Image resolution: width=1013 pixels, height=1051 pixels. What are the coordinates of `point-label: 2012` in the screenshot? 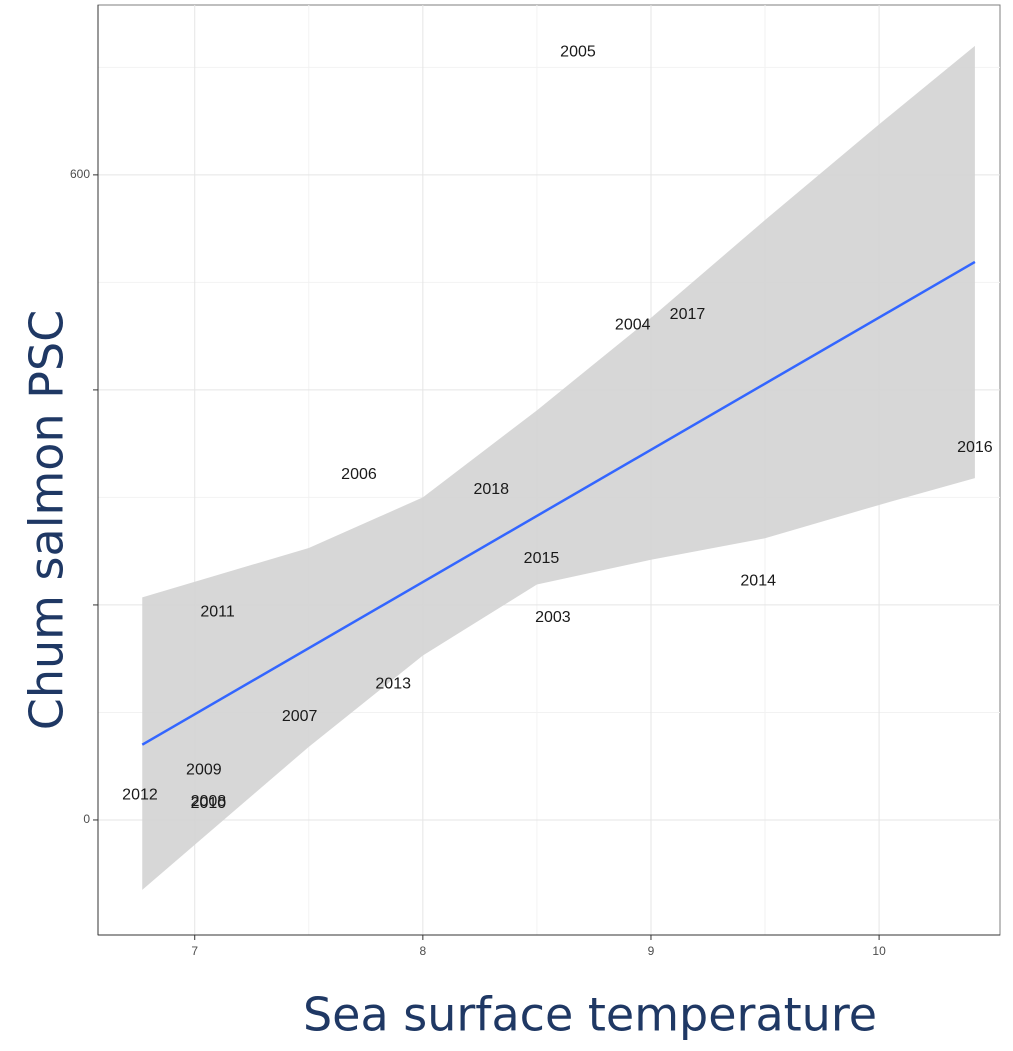 It's located at (140, 794).